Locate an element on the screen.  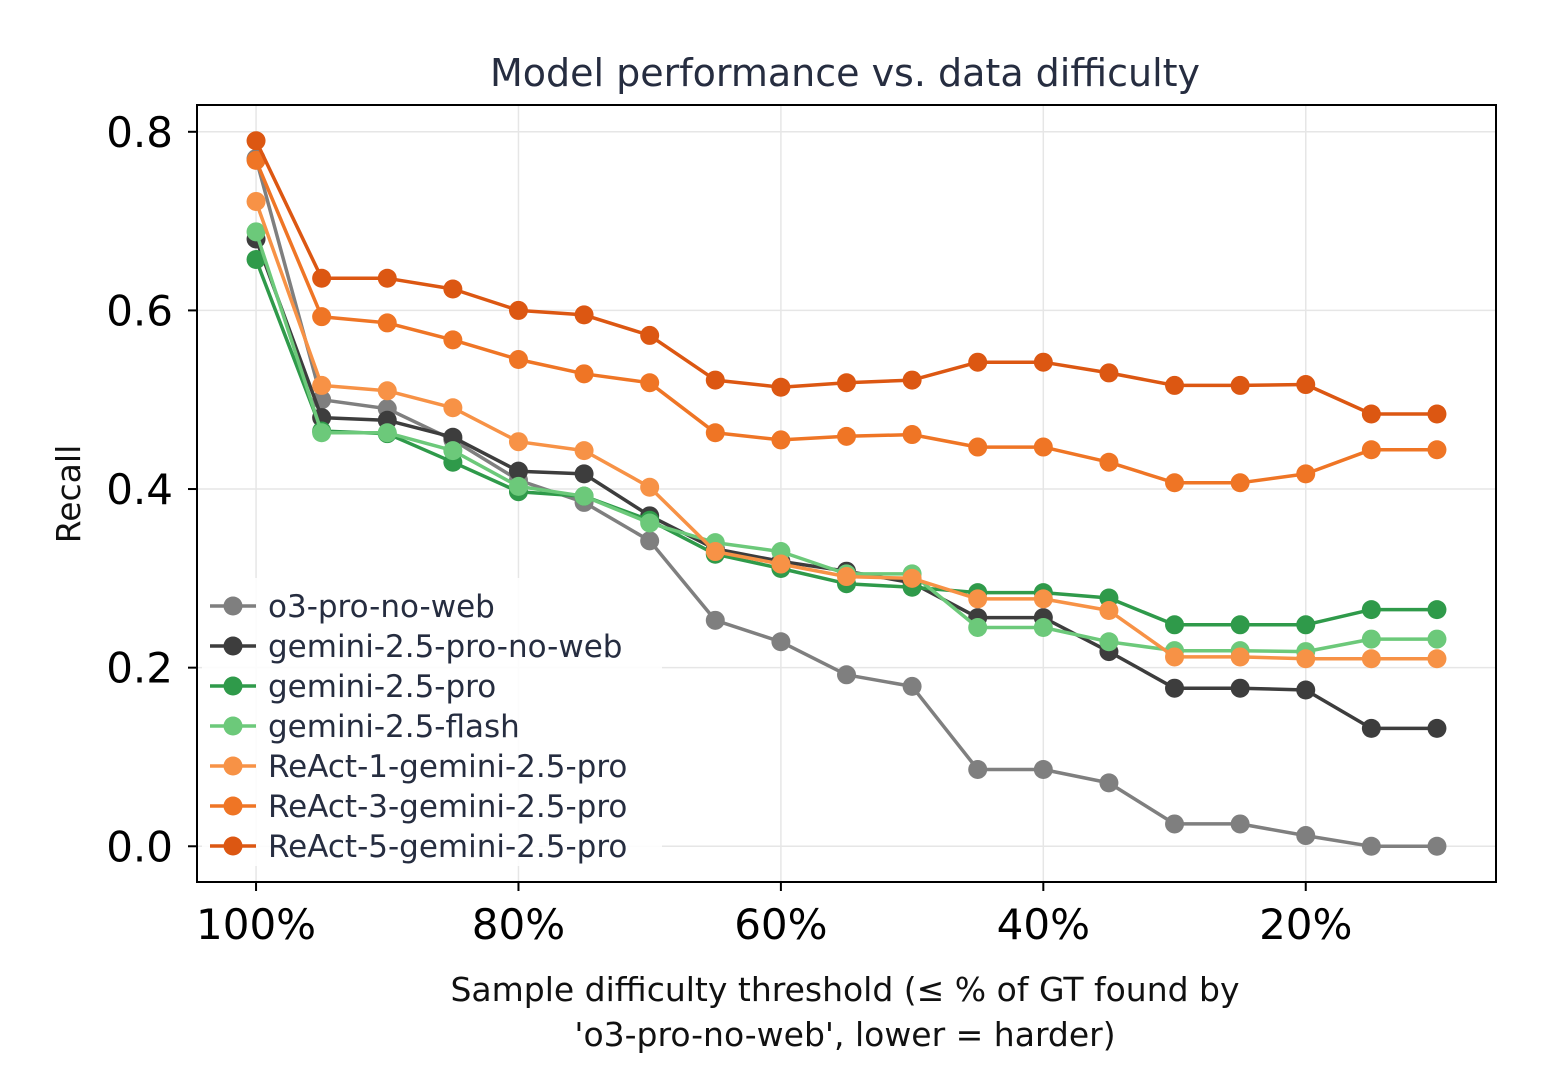
y-tick-label: 0.6 is located at coordinates (139, 310).